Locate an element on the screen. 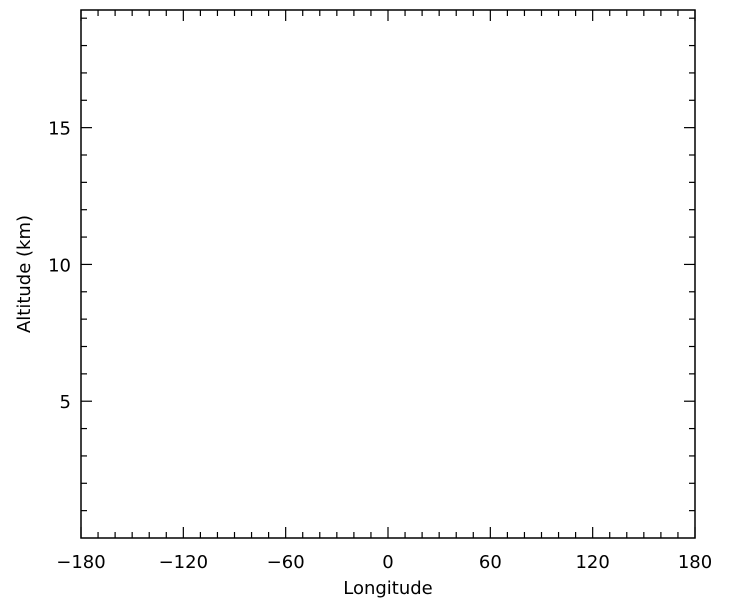 The height and width of the screenshot is (604, 735). x-axis-title: Longitude is located at coordinates (388, 588).